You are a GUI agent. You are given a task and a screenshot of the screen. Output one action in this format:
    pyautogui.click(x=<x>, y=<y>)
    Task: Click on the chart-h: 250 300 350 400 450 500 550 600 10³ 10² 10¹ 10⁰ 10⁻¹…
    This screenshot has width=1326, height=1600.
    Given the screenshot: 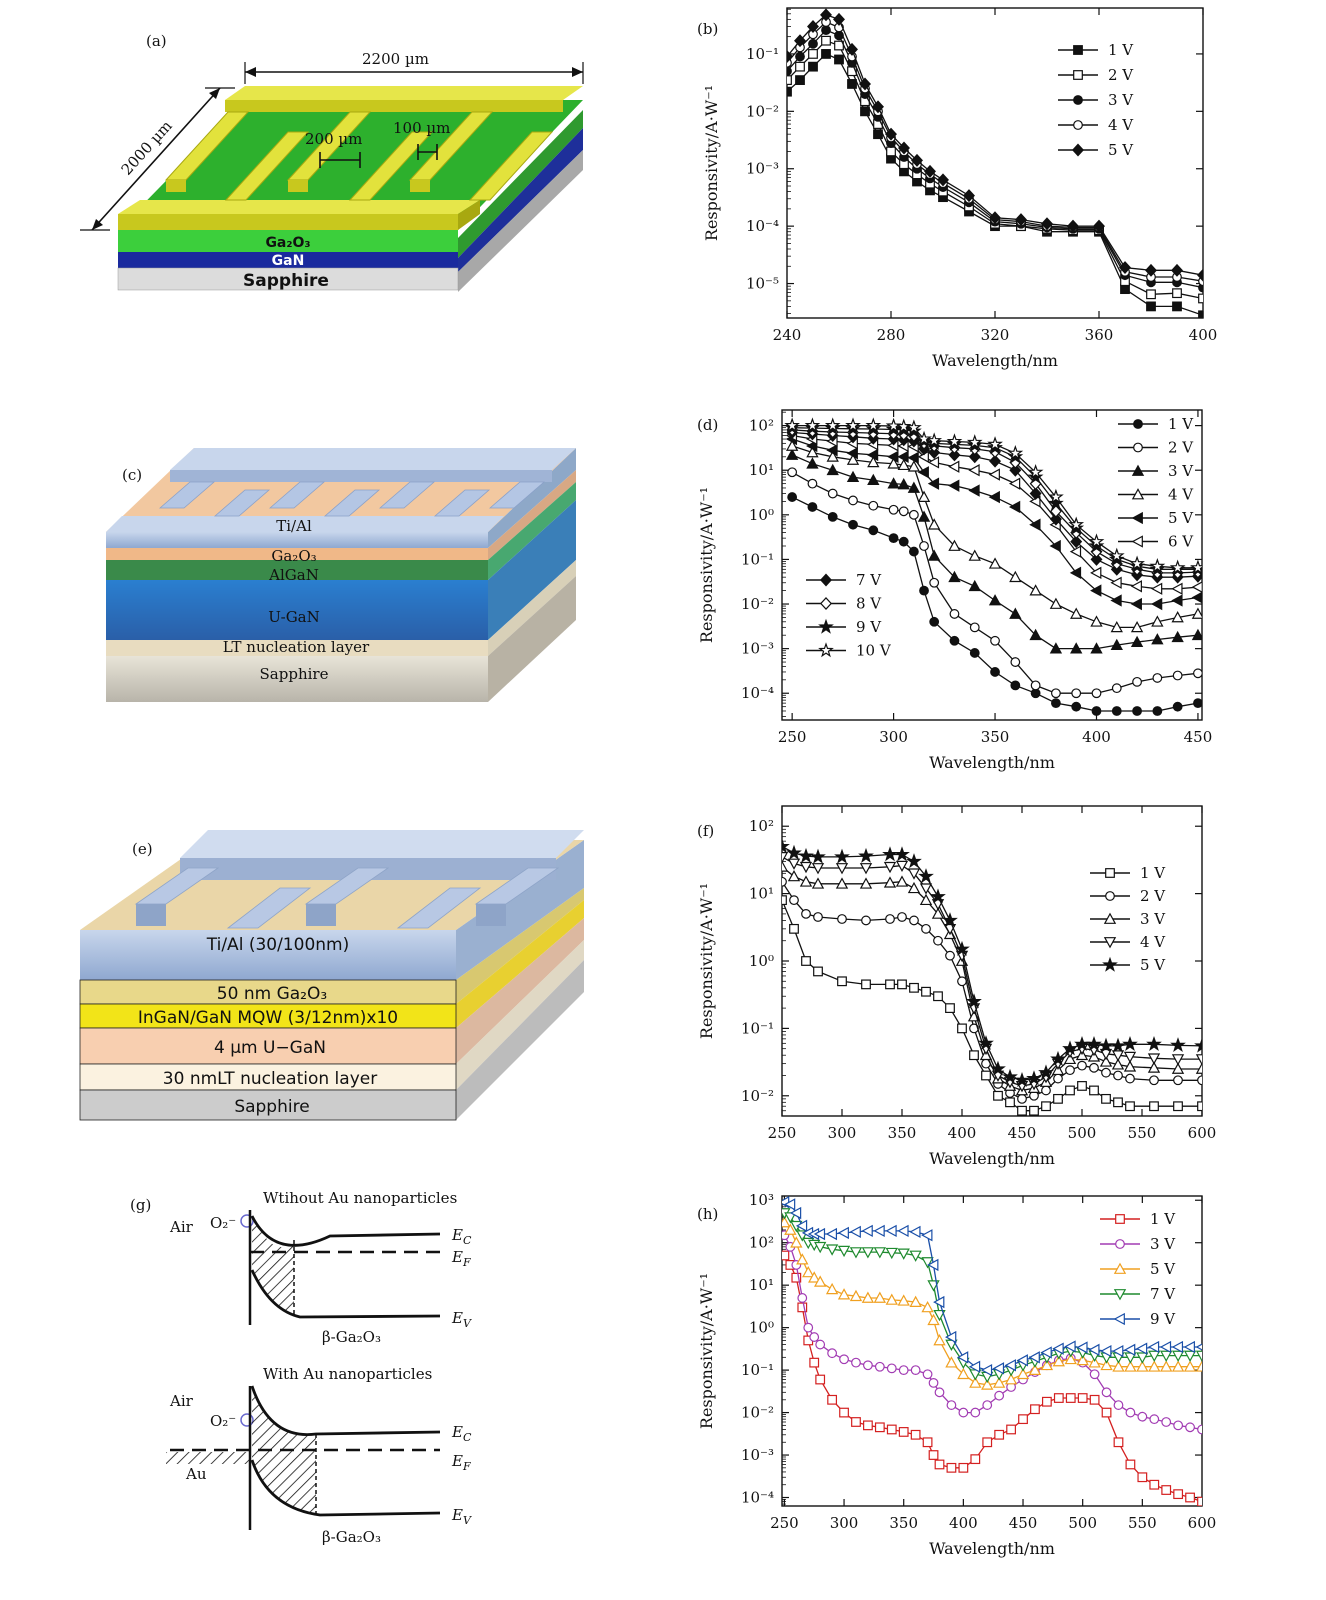 What is the action you would take?
    pyautogui.click(x=956, y=1374)
    